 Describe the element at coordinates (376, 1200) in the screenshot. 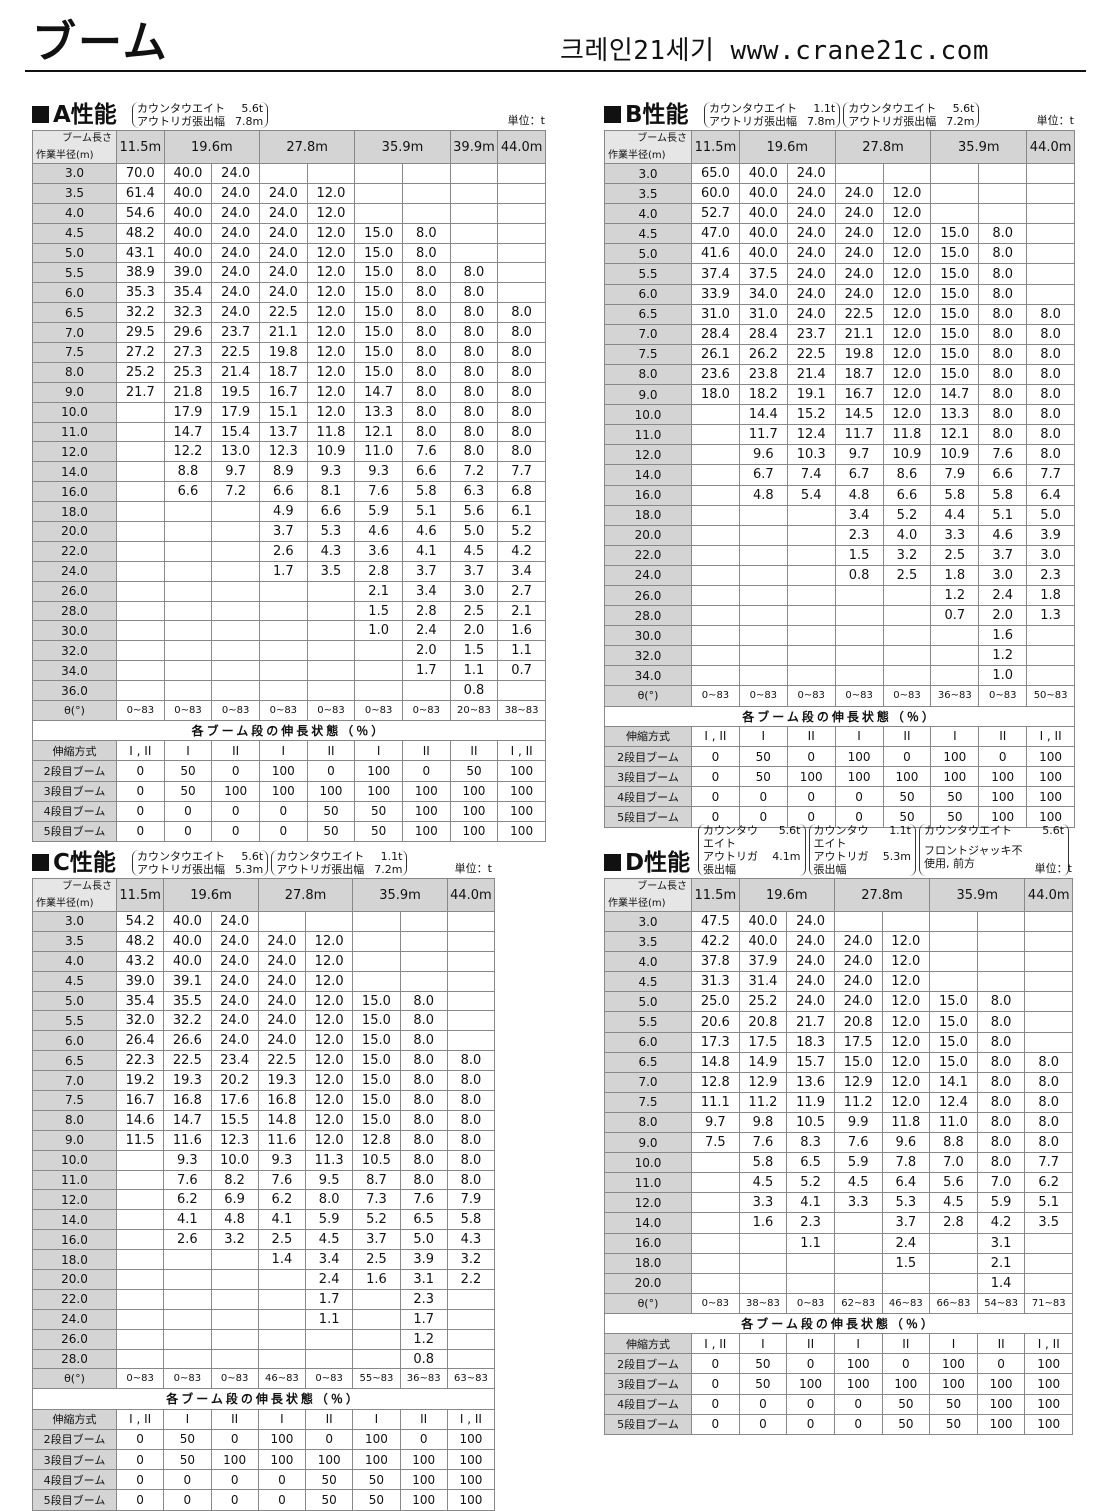

I see `capacity-cell: 7.3` at that location.